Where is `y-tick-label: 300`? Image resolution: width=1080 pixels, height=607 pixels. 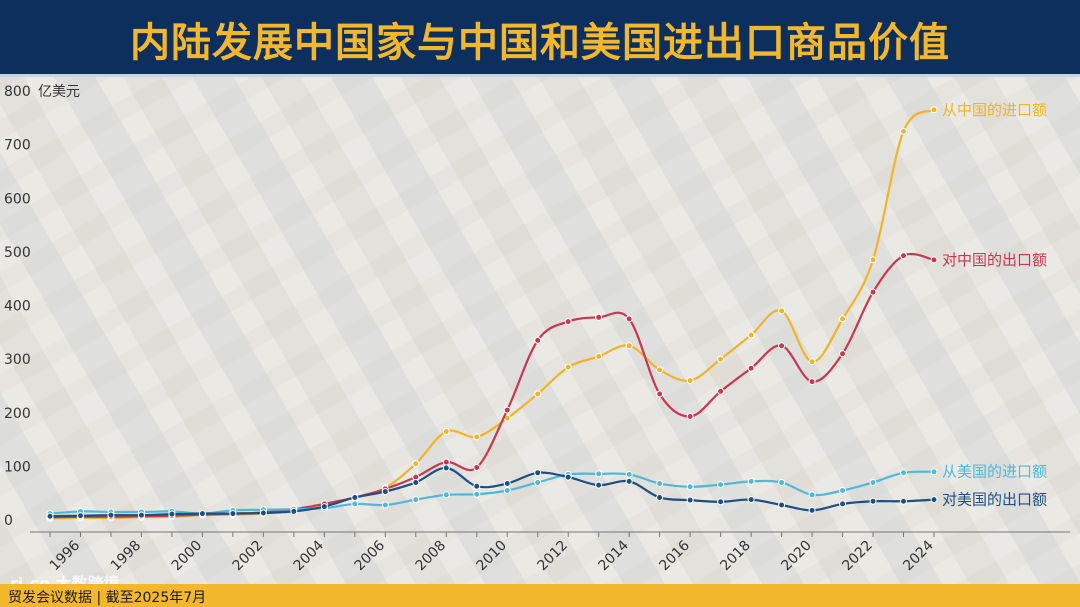 y-tick-label: 300 is located at coordinates (17, 360).